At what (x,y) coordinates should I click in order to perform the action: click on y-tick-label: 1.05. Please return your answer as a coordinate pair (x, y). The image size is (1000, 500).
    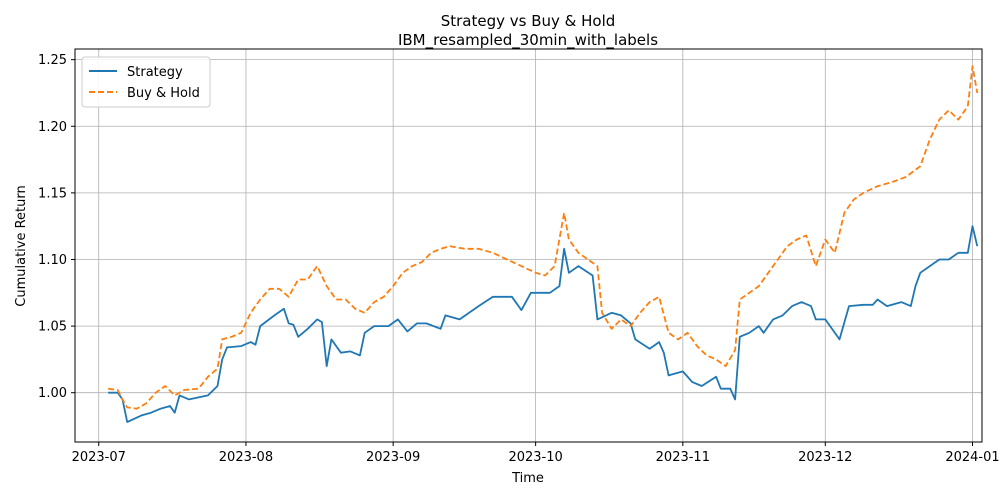
    Looking at the image, I should click on (52, 327).